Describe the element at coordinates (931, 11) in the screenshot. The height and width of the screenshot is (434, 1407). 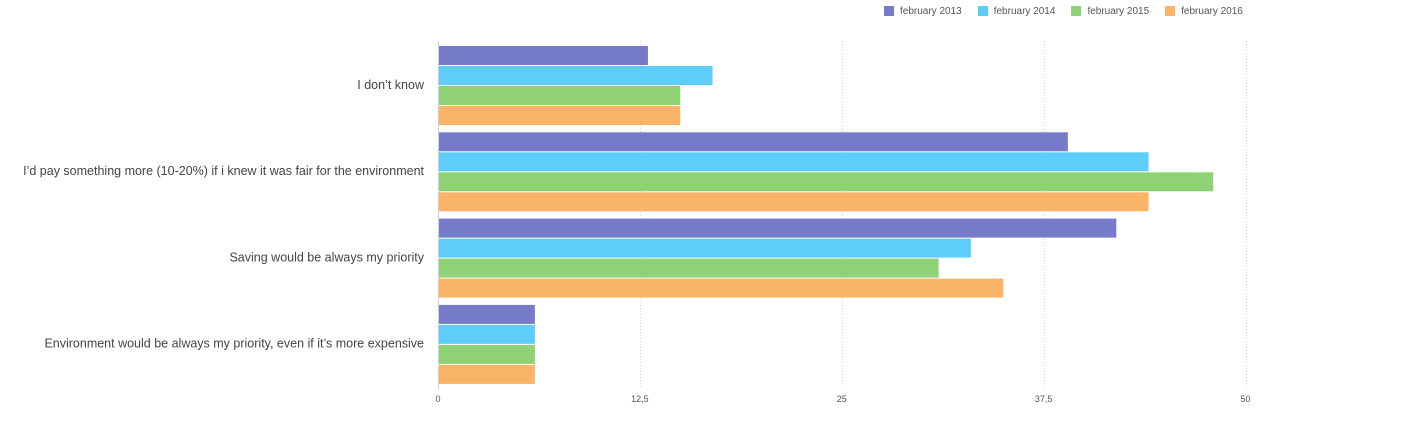
I see `legend-label: february 2013` at that location.